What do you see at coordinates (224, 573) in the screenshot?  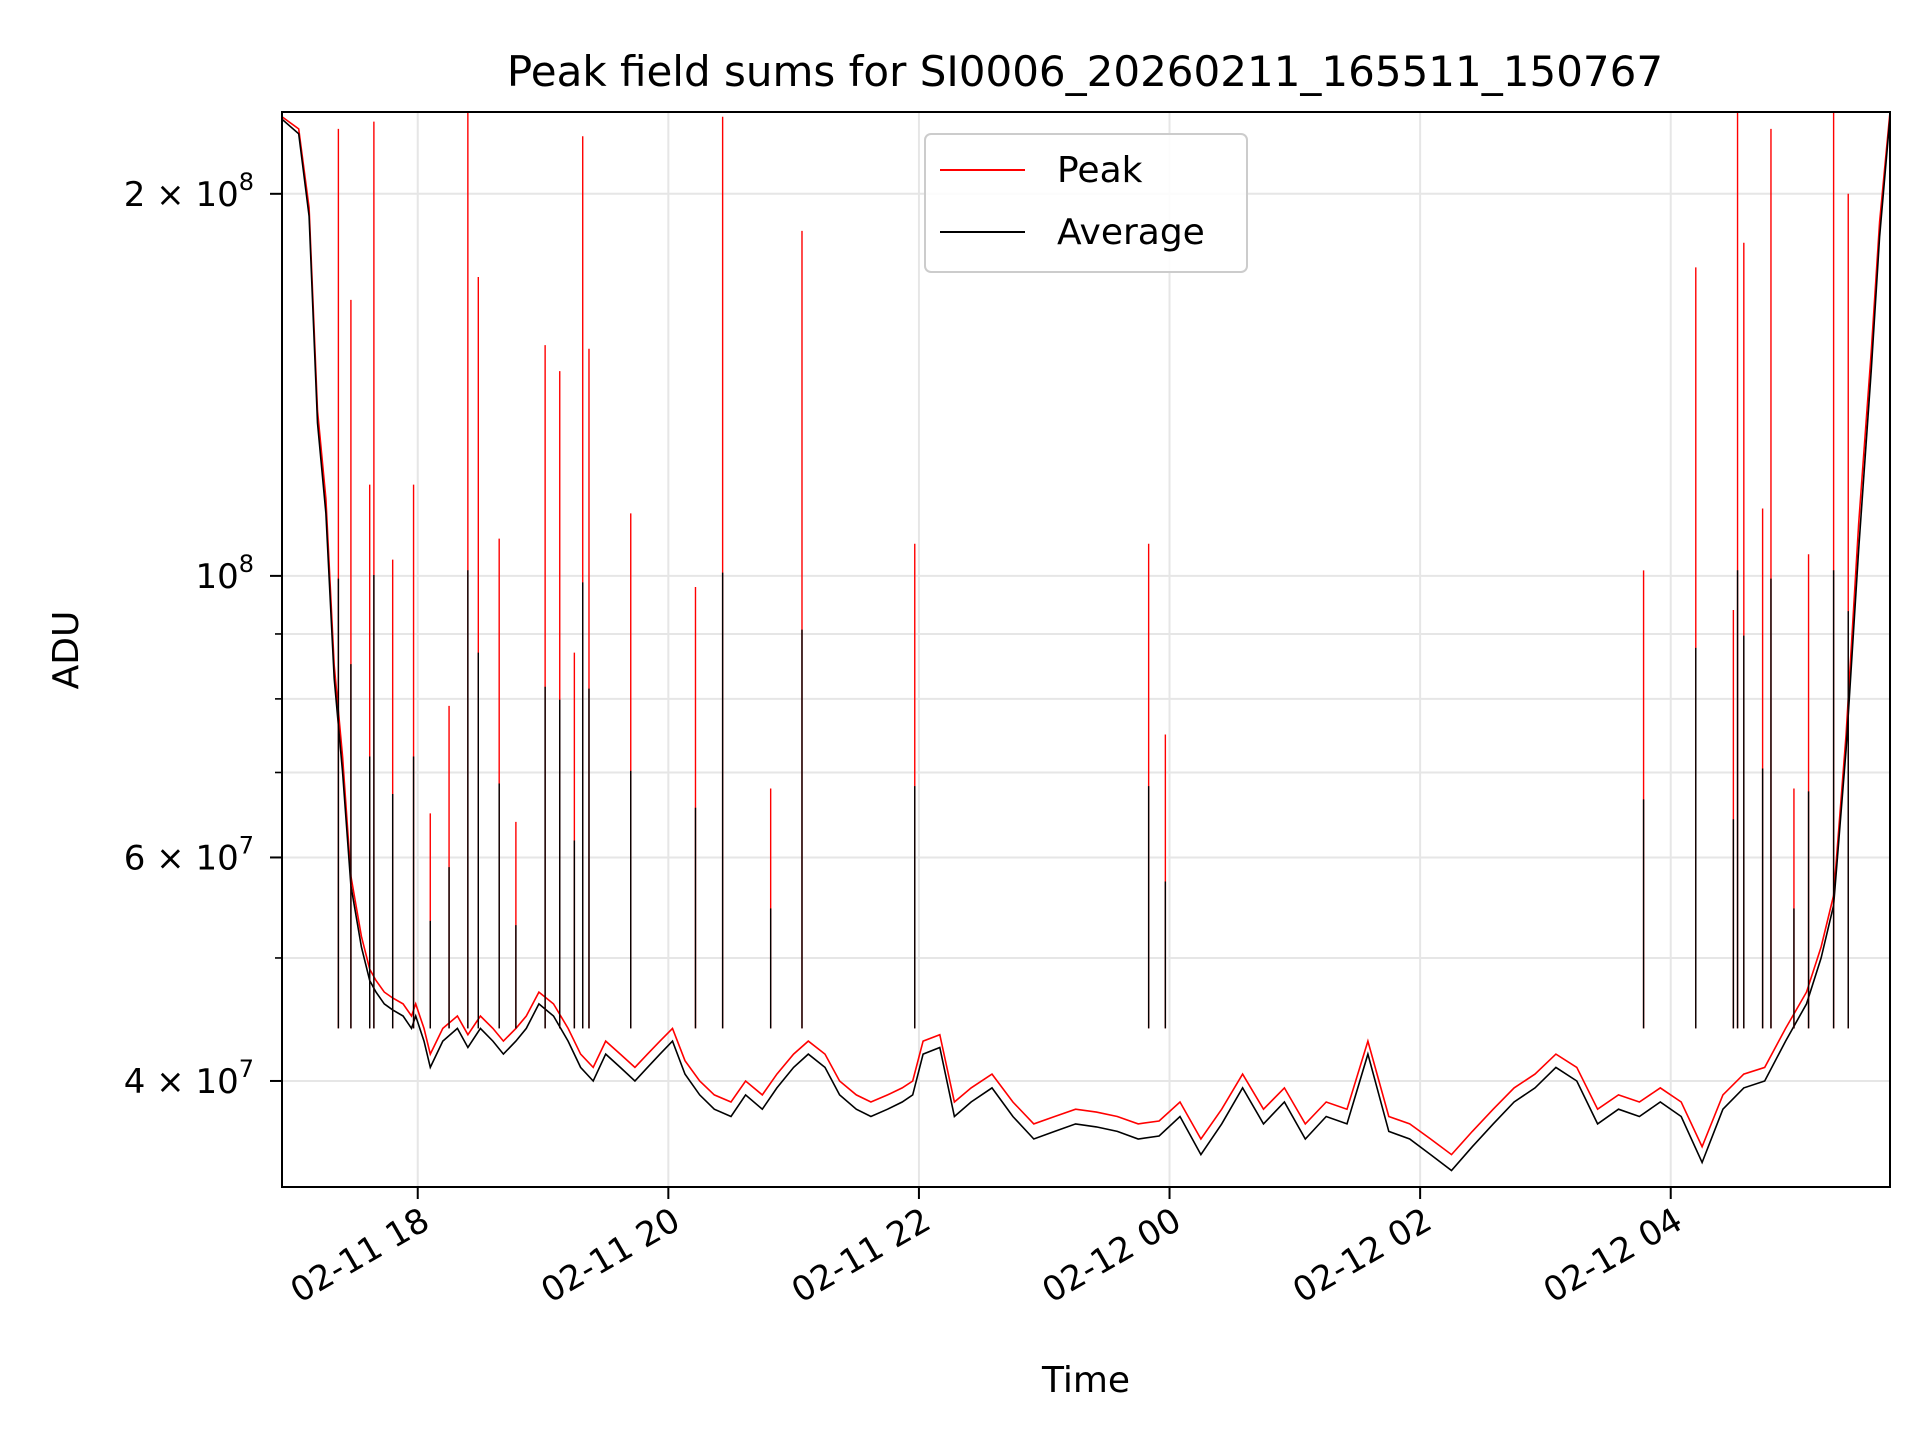 I see `y-tick-label: 108` at bounding box center [224, 573].